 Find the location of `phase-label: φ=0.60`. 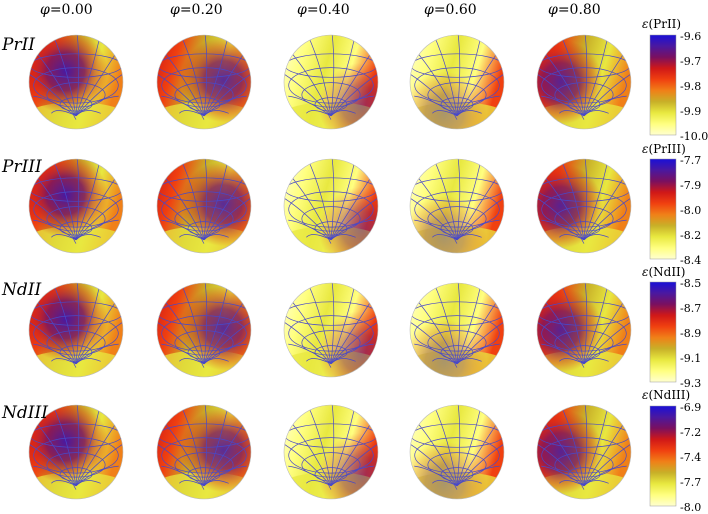

phase-label: φ=0.60 is located at coordinates (450, 10).